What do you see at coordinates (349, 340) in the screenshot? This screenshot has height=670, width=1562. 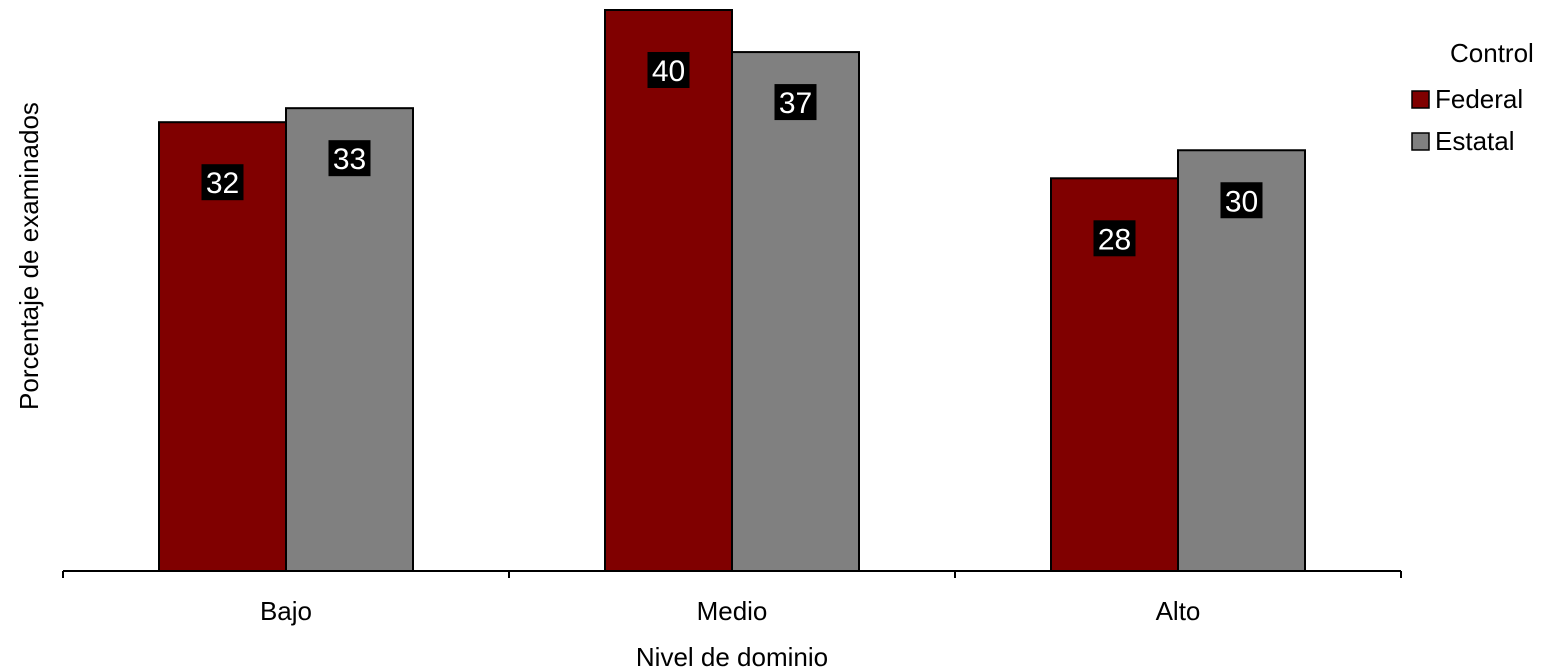 I see `bar-estatal-bajo` at bounding box center [349, 340].